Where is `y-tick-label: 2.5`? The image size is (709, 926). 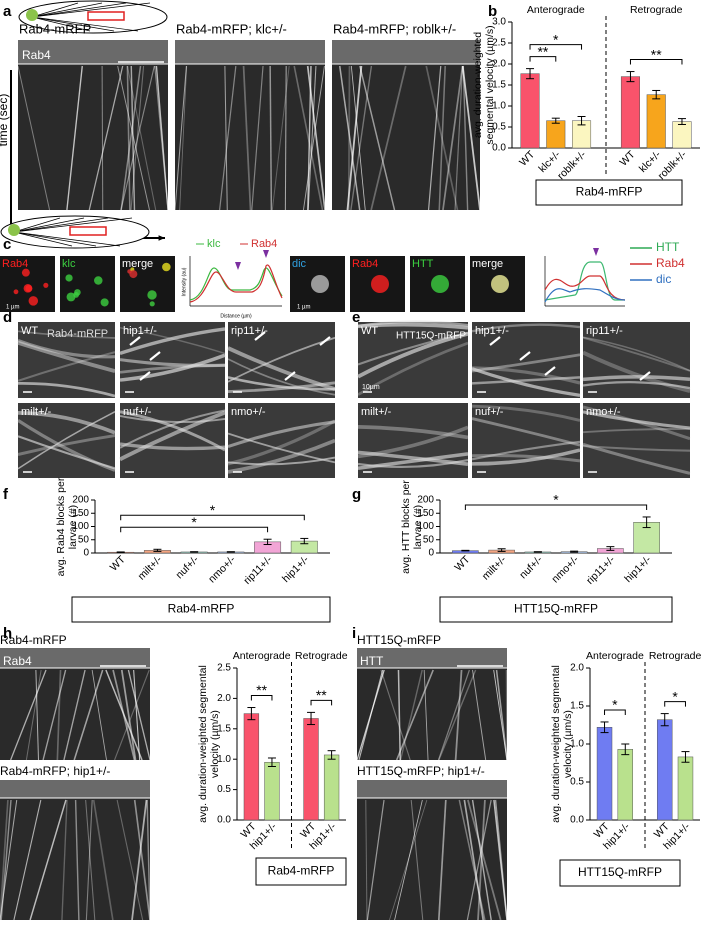 y-tick-label: 2.5 is located at coordinates (224, 668).